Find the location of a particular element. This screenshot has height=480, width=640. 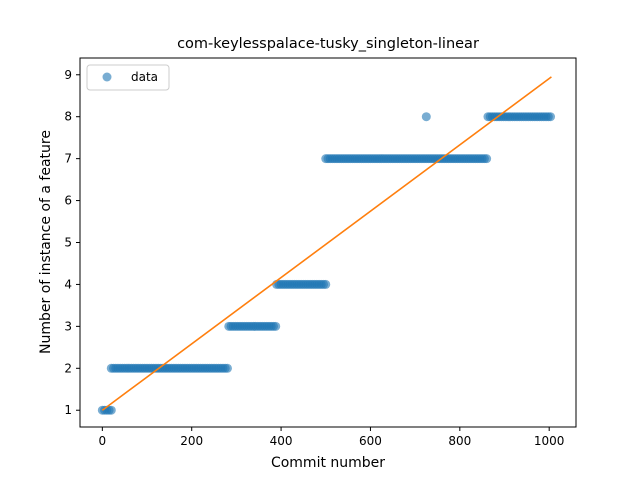

y-tick-label: 4 is located at coordinates (68, 284).